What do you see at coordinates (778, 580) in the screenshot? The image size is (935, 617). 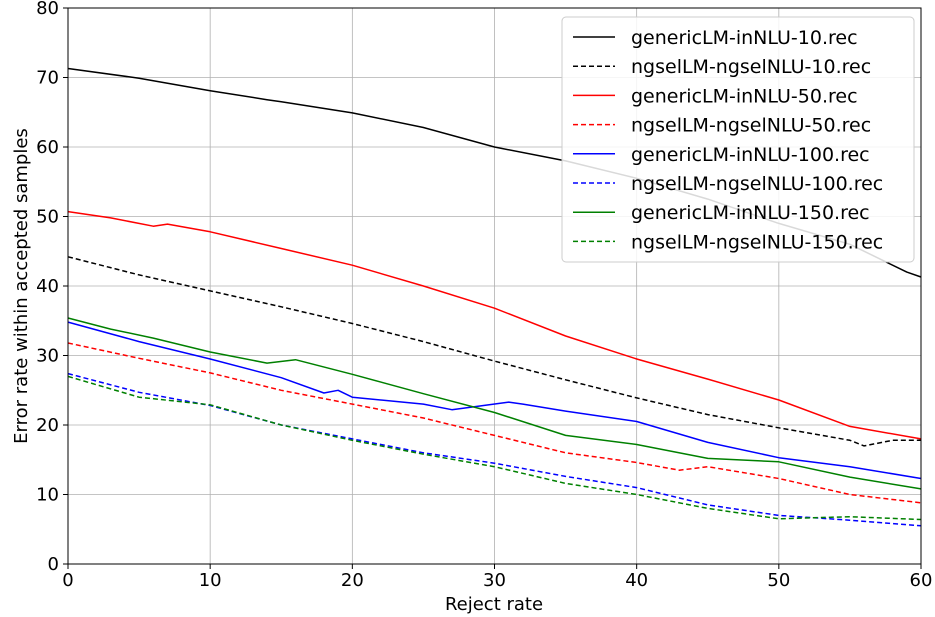 I see `x-tick-label: 50` at bounding box center [778, 580].